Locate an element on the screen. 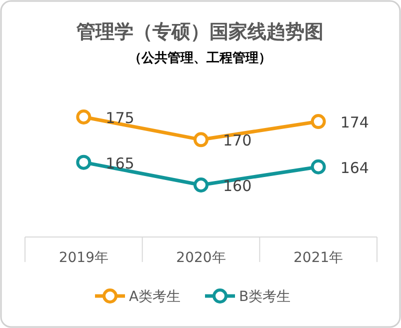  data-label: 170 is located at coordinates (237, 141).